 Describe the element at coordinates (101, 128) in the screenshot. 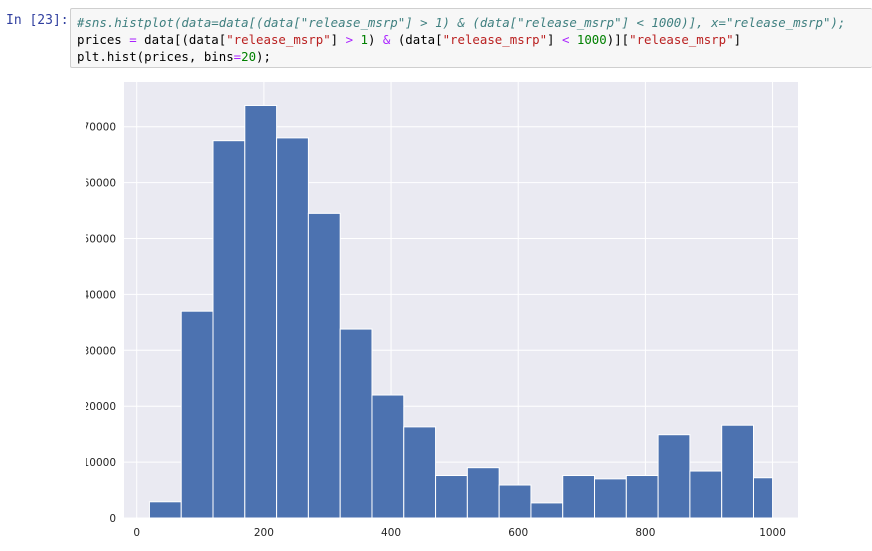

I see `y-tick-label: 70000` at that location.